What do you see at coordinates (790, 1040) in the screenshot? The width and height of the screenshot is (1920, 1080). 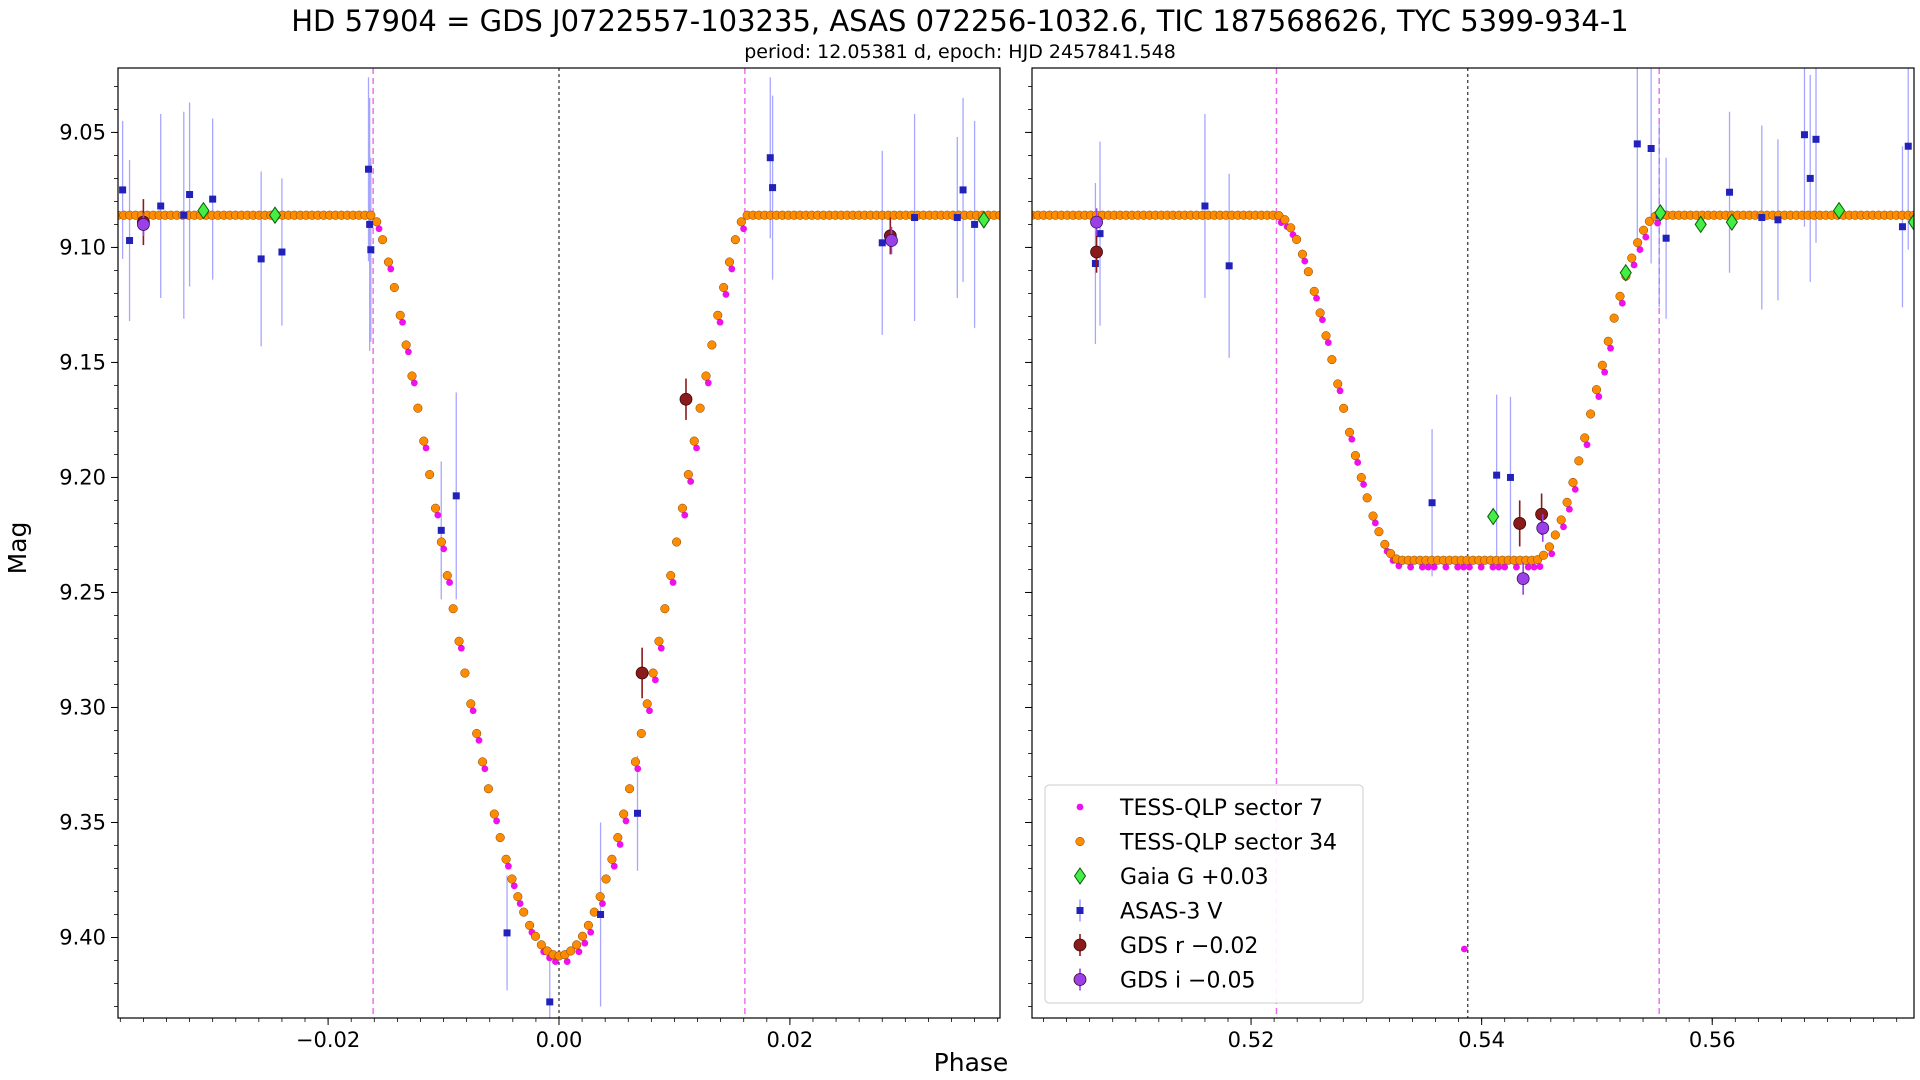 I see `x-tick-label: 0.02` at bounding box center [790, 1040].